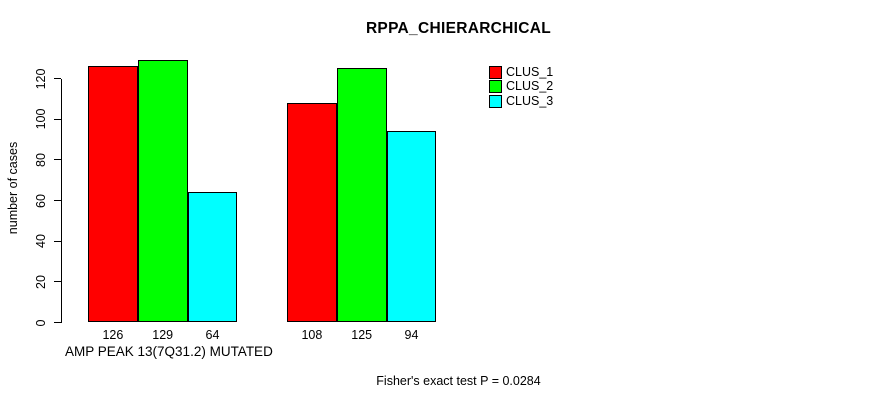 This screenshot has width=890, height=400. What do you see at coordinates (41, 200) in the screenshot?
I see `y-tick-label-60: 60` at bounding box center [41, 200].